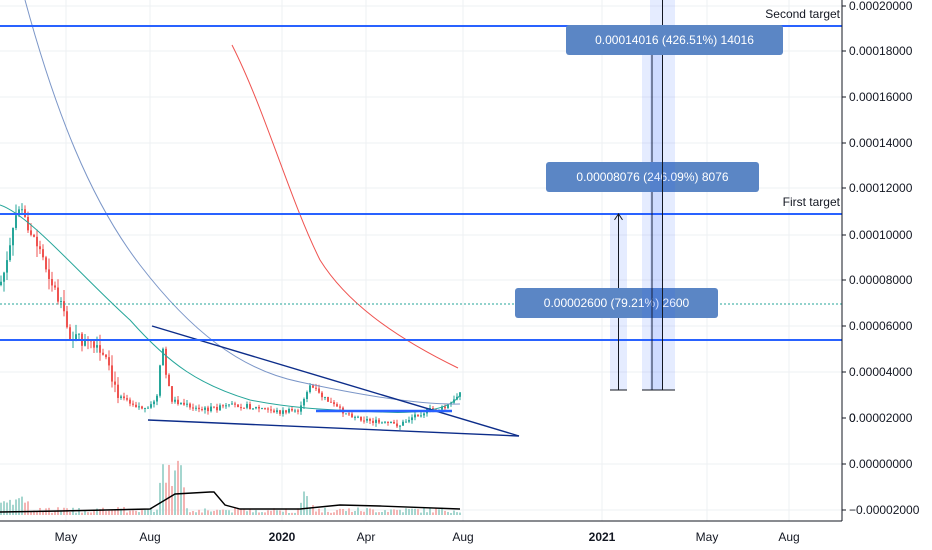  Describe the element at coordinates (345, 206) in the screenshot. I see `ma-slow-line` at that location.